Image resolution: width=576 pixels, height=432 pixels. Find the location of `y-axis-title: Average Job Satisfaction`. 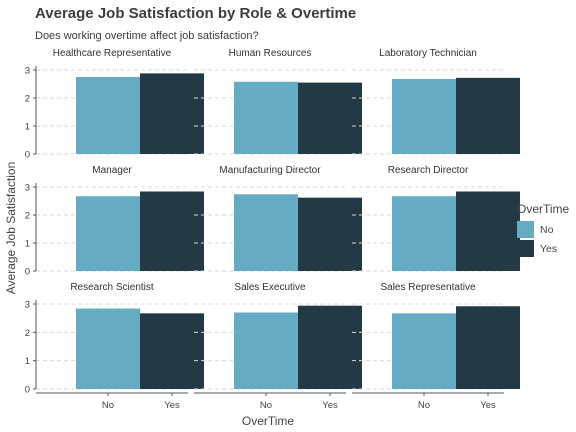

y-axis-title: Average Job Satisfaction is located at coordinates (11, 228).